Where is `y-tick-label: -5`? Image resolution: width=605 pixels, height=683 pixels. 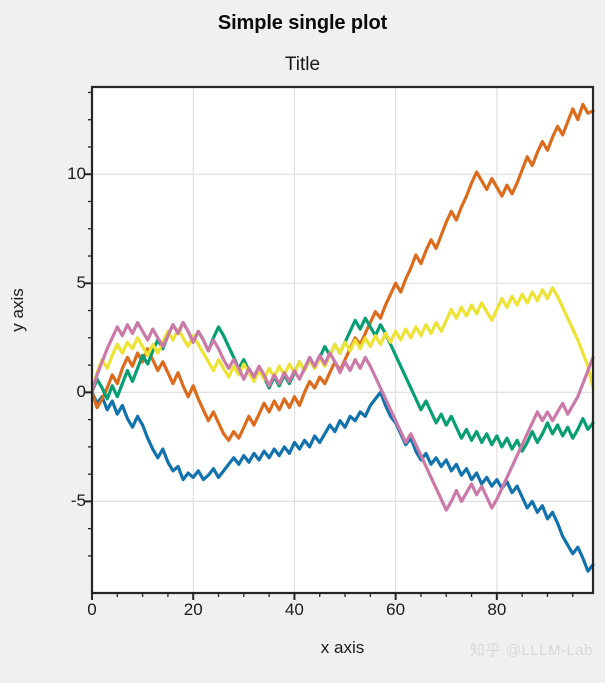 y-tick-label: -5 is located at coordinates (78, 501).